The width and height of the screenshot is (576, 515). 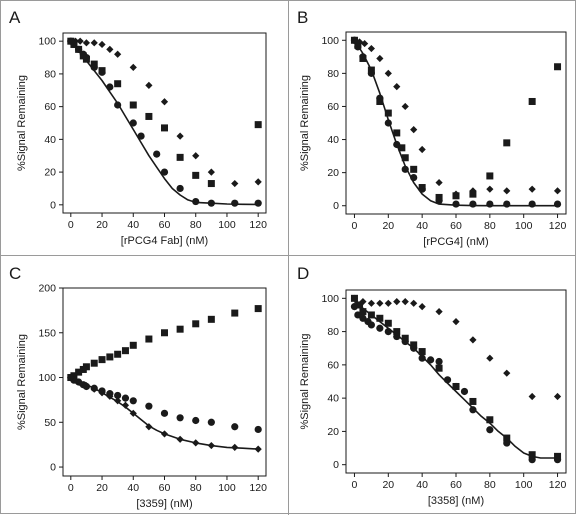 I want to click on series-diamond, so click(x=456, y=117).